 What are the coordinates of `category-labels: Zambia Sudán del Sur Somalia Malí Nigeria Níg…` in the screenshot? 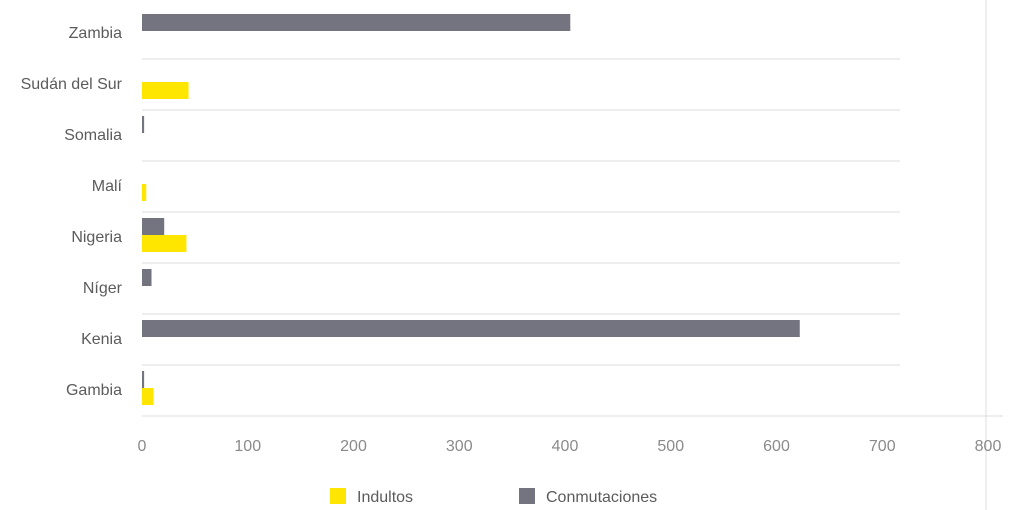 It's located at (72, 212).